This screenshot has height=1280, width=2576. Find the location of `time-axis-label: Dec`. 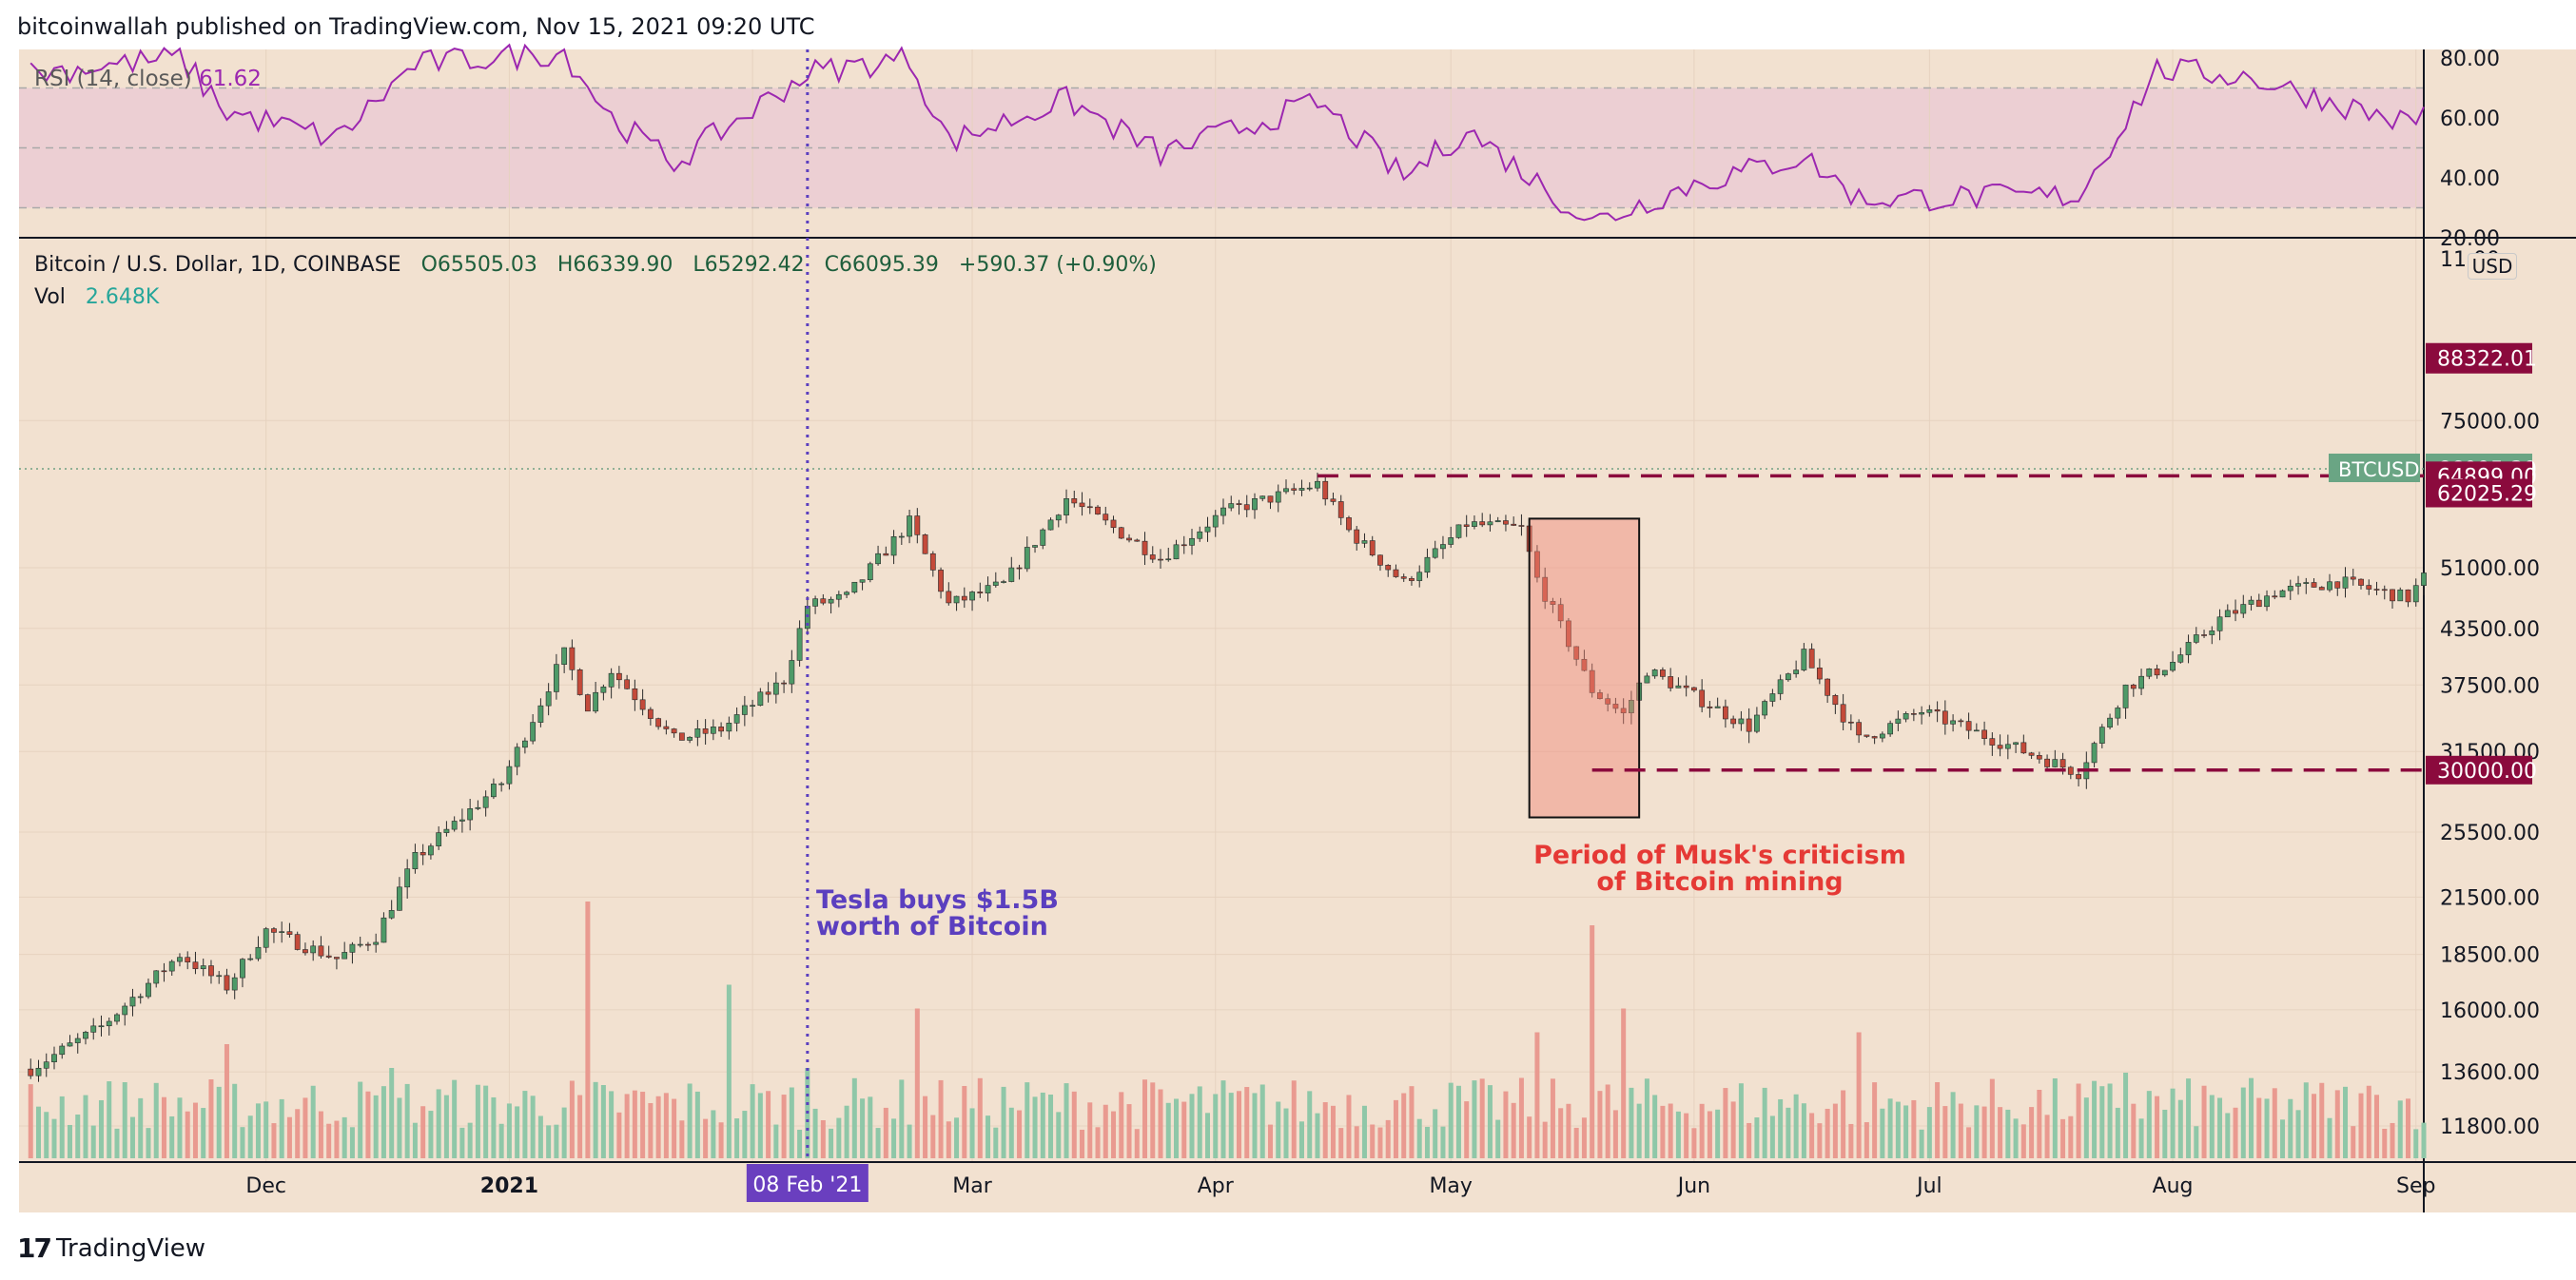

time-axis-label: Dec is located at coordinates (265, 1186).